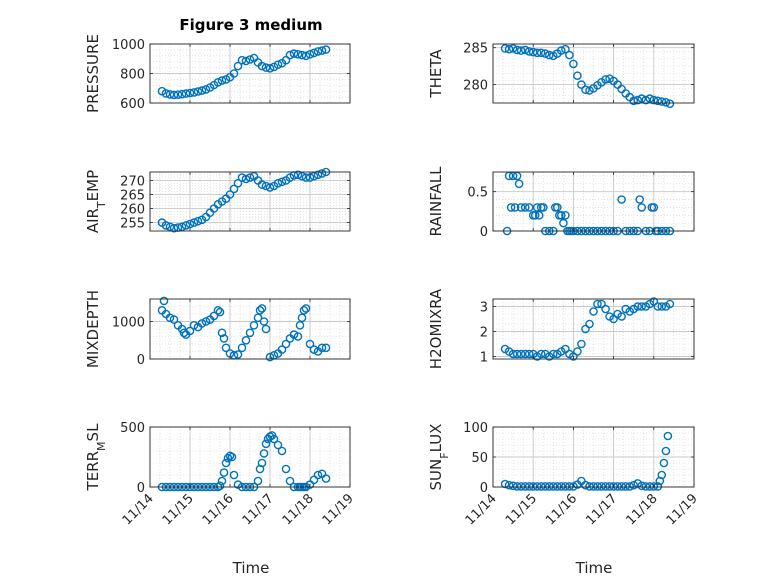  What do you see at coordinates (96, 457) in the screenshot?
I see `y-axis-label: TERRMSL` at bounding box center [96, 457].